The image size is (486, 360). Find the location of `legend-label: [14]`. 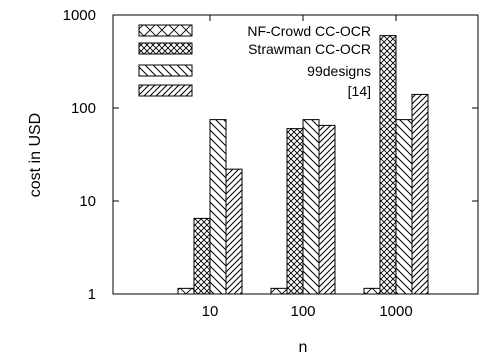

legend-label: [14] is located at coordinates (359, 91).